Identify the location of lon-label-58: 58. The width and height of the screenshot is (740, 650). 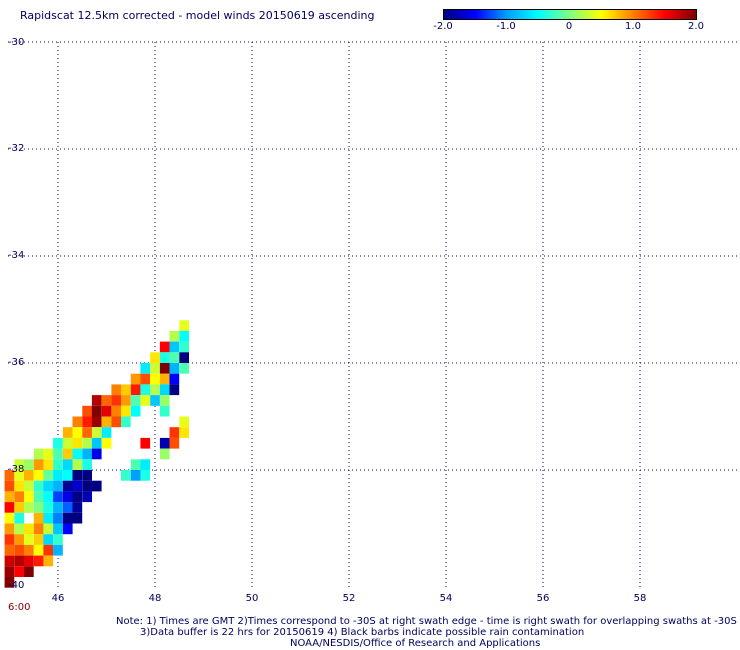
(640, 598).